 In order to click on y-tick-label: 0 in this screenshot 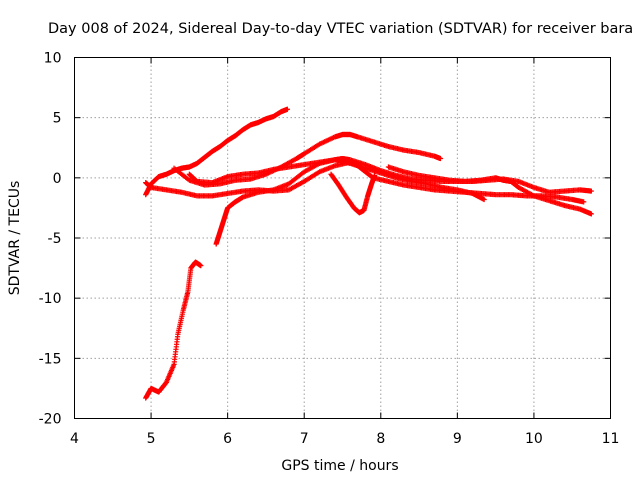, I will do `click(57, 179)`.